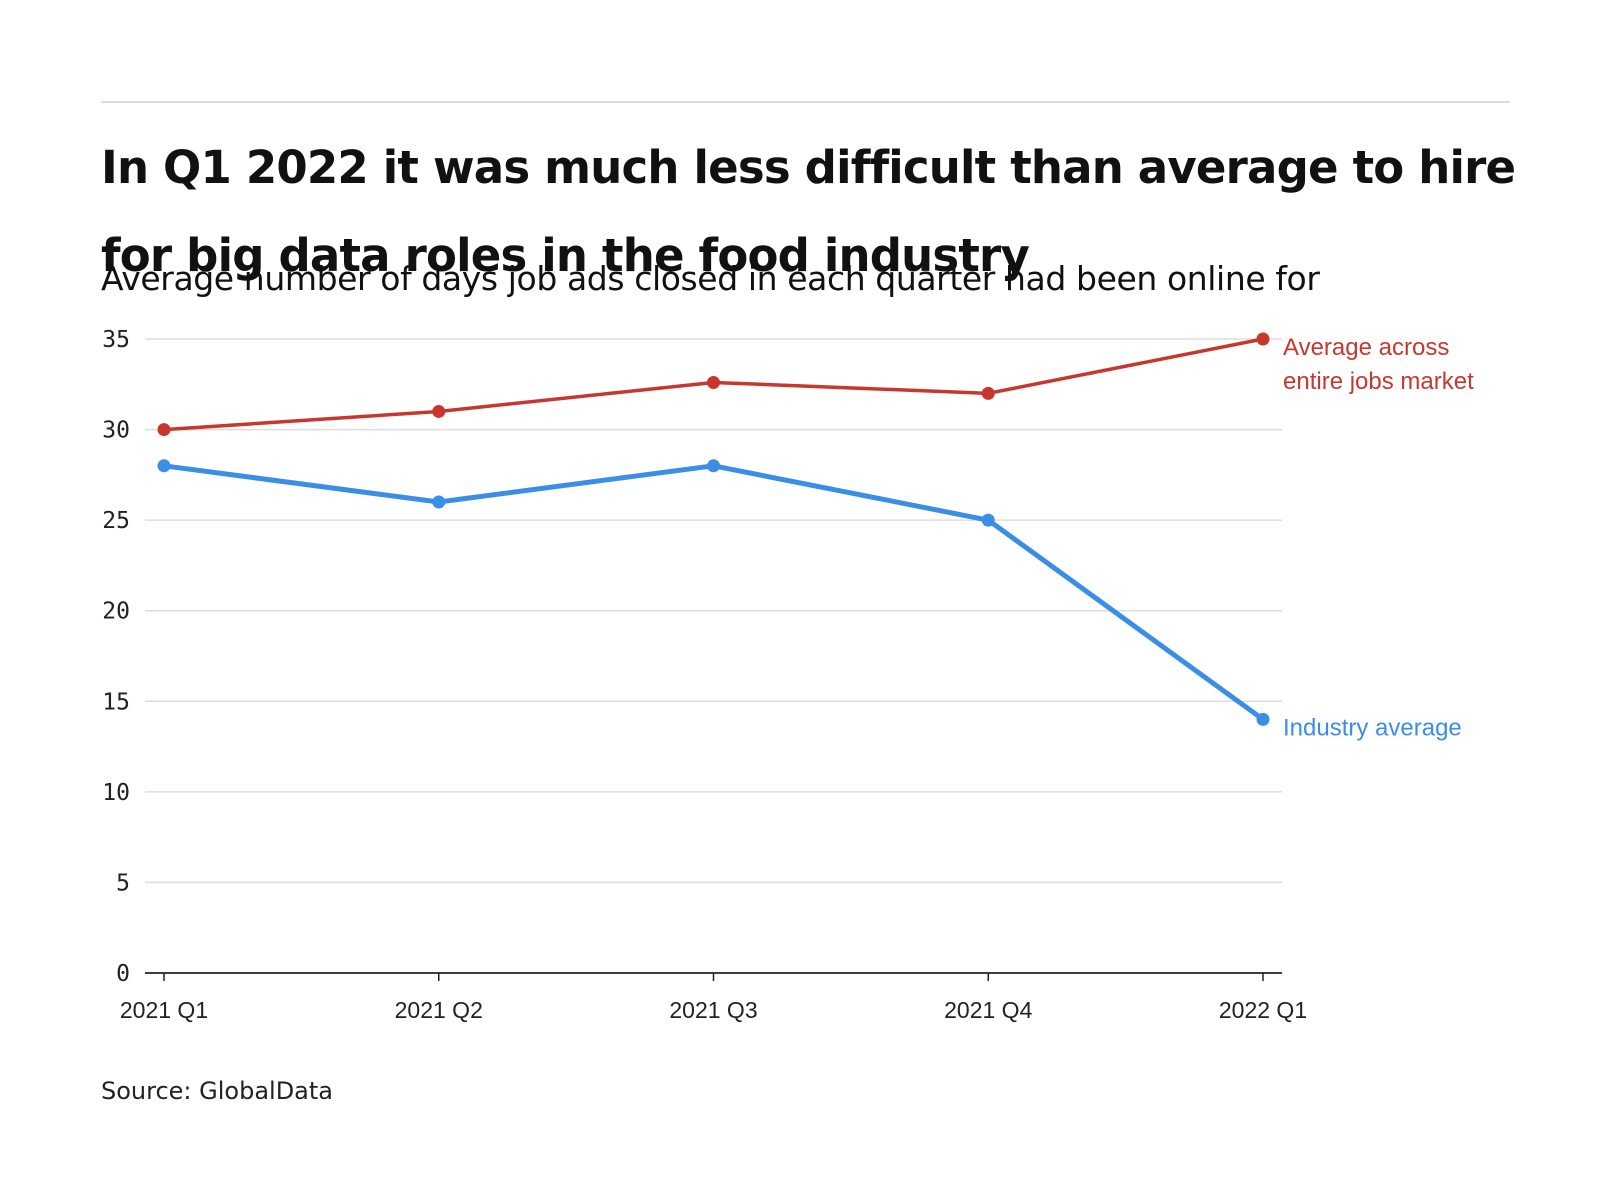 The width and height of the screenshot is (1600, 1200). What do you see at coordinates (116, 612) in the screenshot?
I see `y-tick-label: 20` at bounding box center [116, 612].